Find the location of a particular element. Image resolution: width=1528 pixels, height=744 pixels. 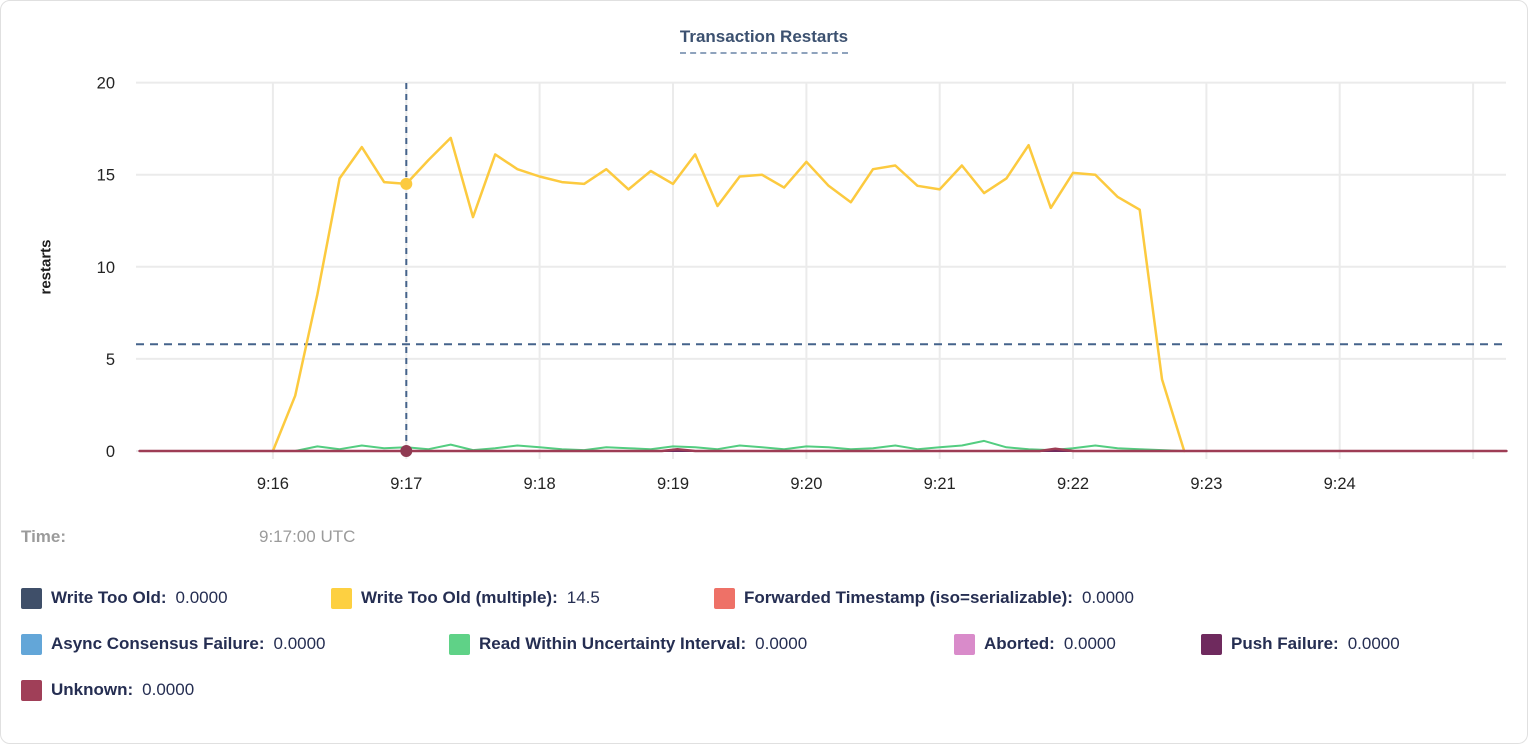

legend-swatch-forwarded-timestamp-iso-serializable is located at coordinates (724, 598).